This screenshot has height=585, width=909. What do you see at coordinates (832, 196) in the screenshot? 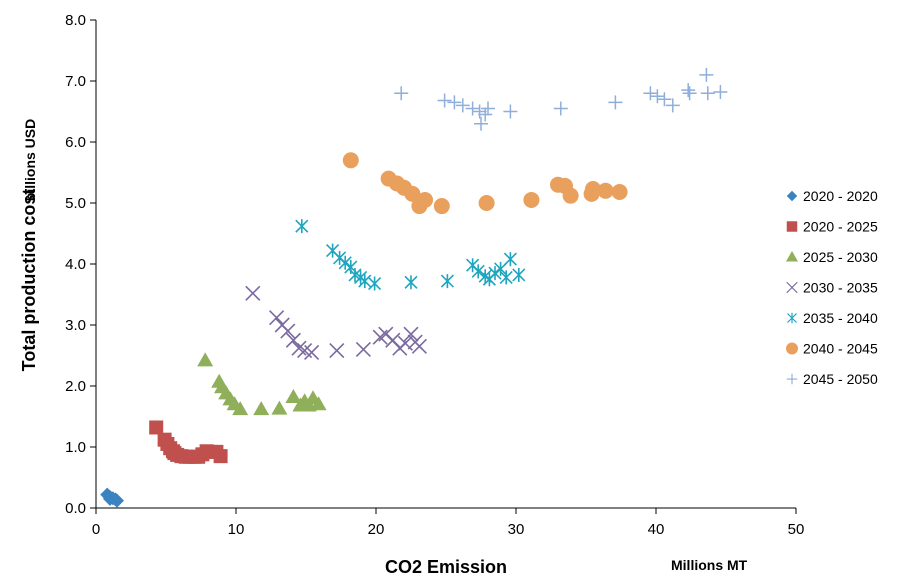
I see `legend-entry: 2020 - 2020` at bounding box center [832, 196].